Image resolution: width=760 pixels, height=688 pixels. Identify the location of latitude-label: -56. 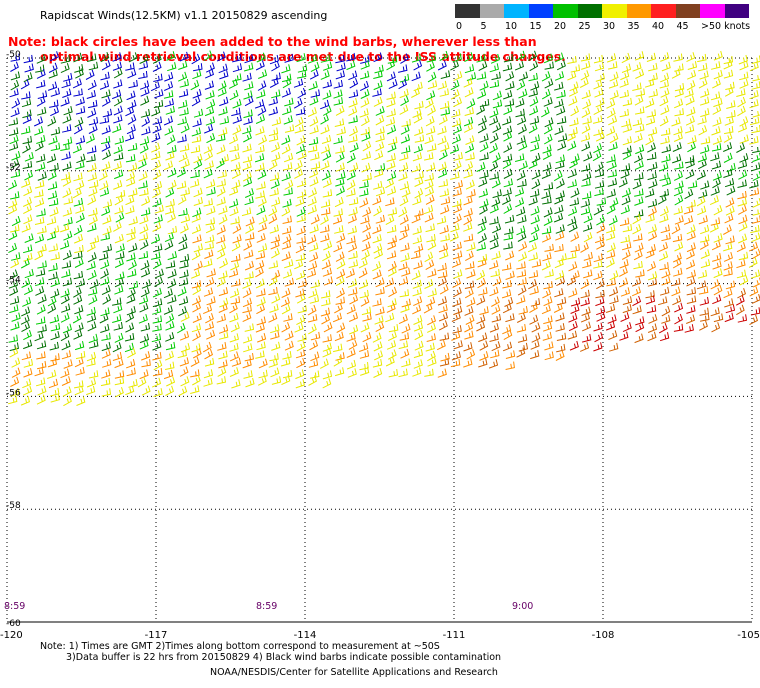
(13, 393).